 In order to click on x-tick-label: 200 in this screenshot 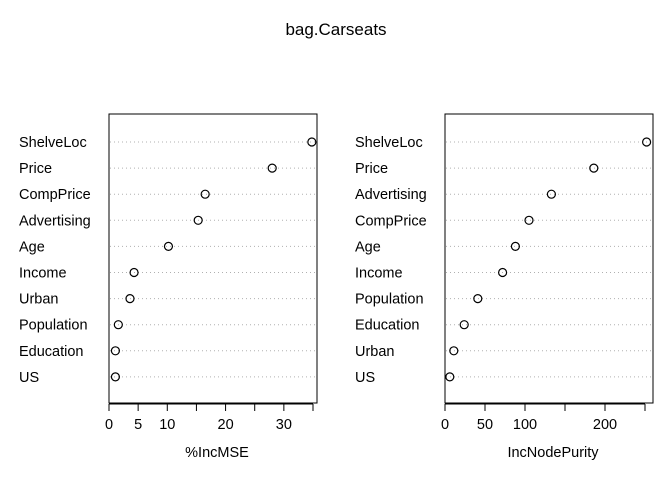, I will do `click(605, 425)`.